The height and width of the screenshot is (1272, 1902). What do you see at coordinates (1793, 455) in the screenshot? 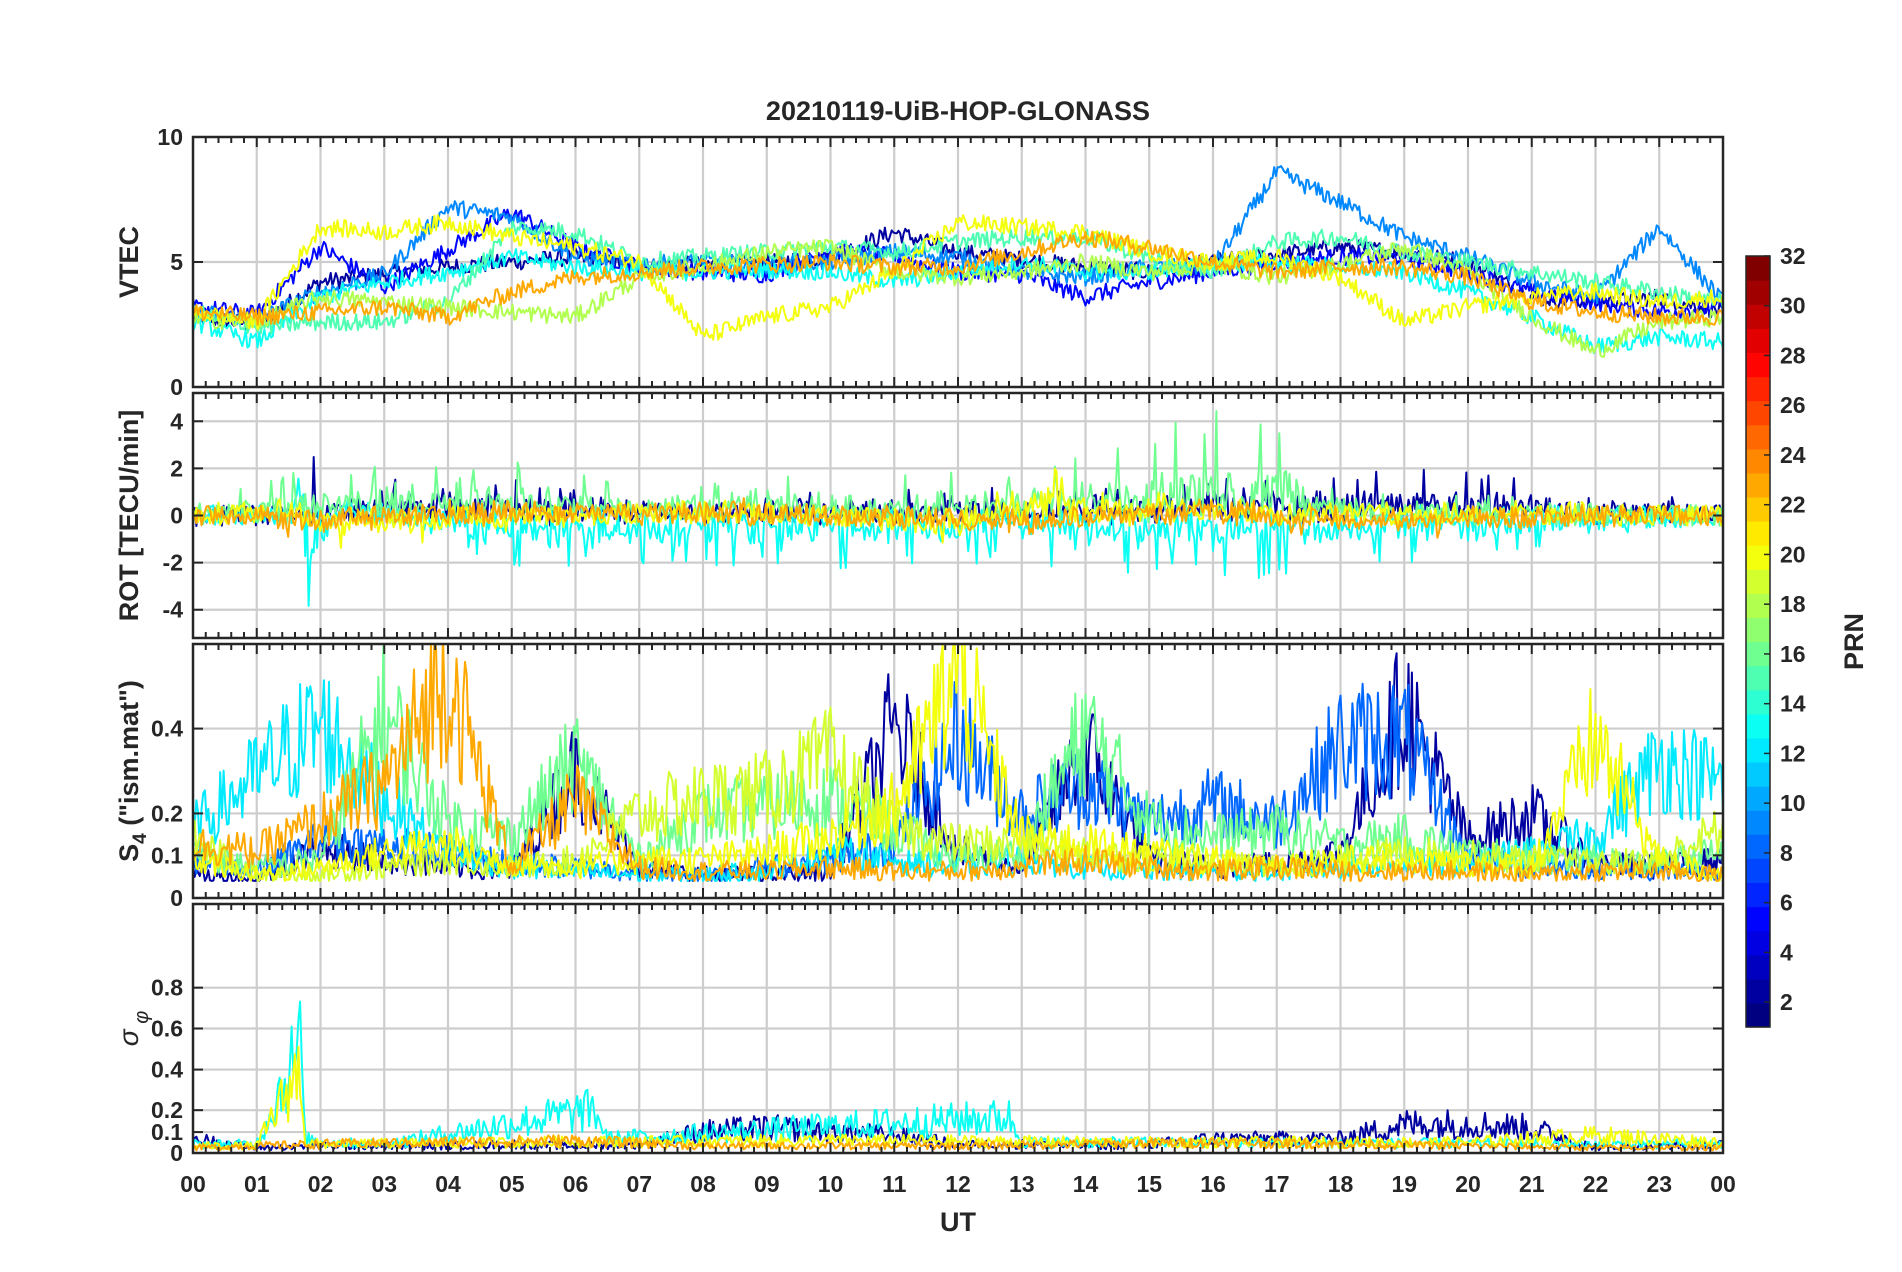
I see `colorbar-tick-label: 24` at bounding box center [1793, 455].